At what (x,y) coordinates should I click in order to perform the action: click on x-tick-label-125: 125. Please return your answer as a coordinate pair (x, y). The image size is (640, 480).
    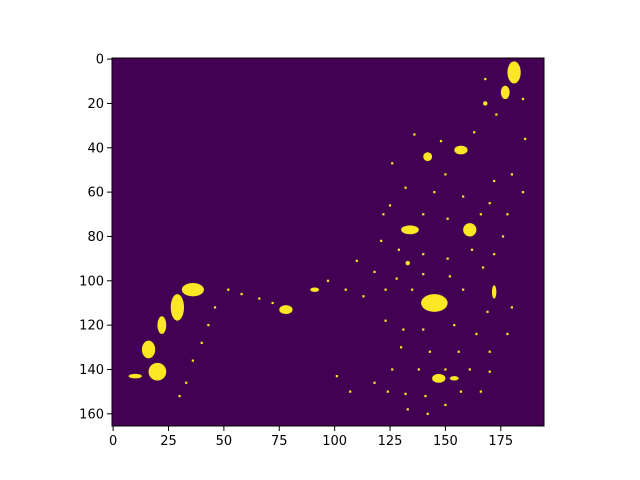
    Looking at the image, I should click on (390, 441).